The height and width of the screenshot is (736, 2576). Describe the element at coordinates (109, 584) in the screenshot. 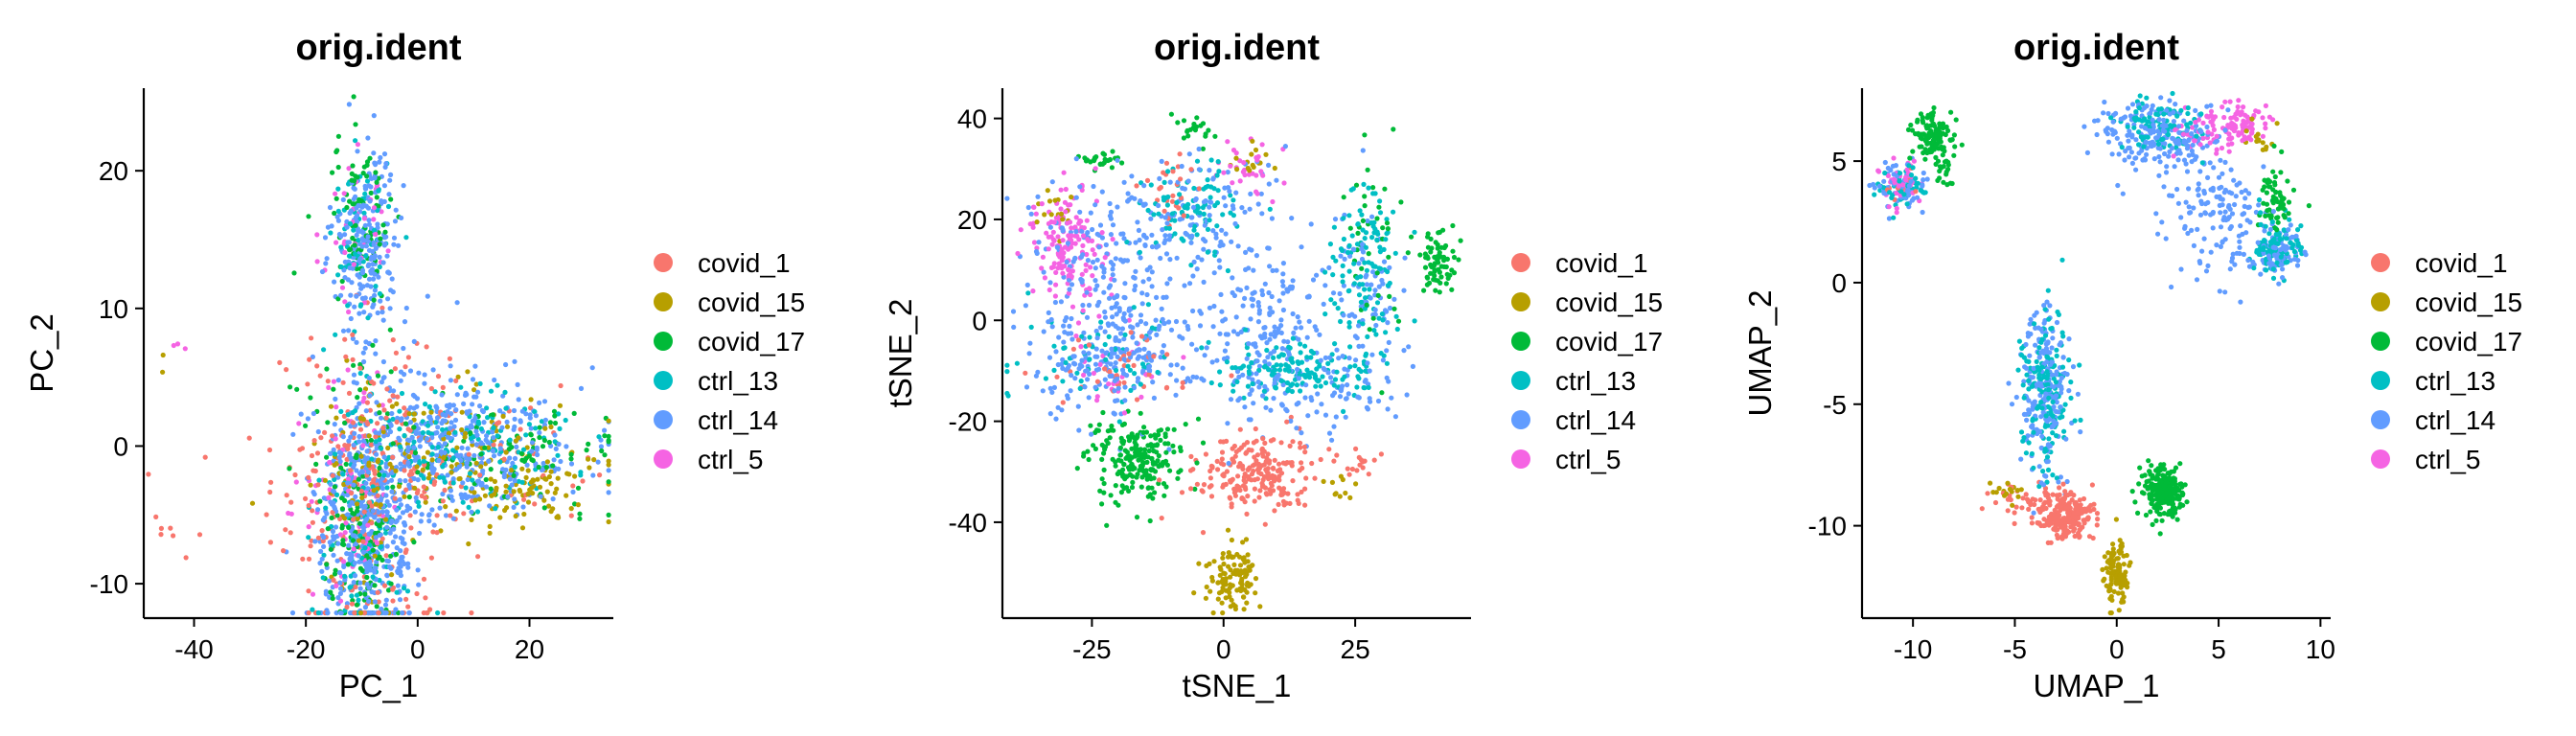

I see `y-tick-label: -10` at that location.